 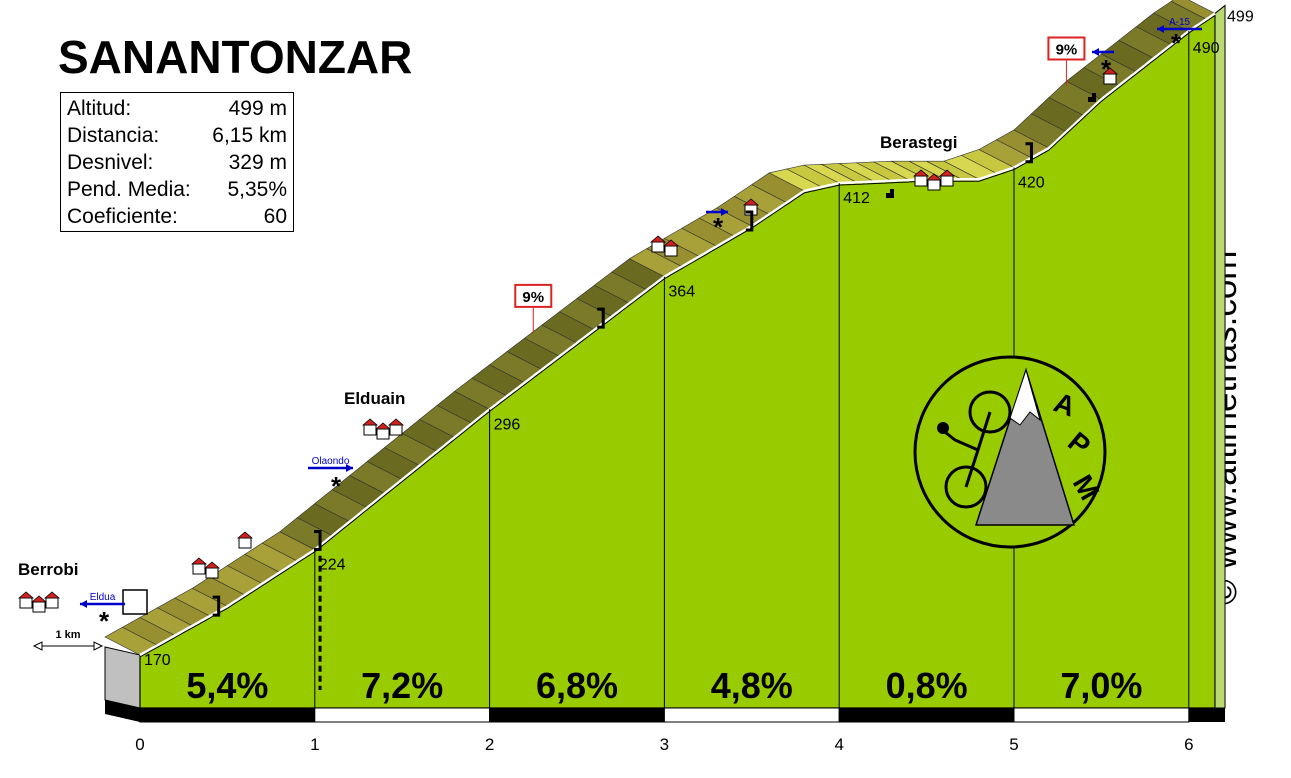 I want to click on page-title: SANANTONZAR, so click(x=235, y=57).